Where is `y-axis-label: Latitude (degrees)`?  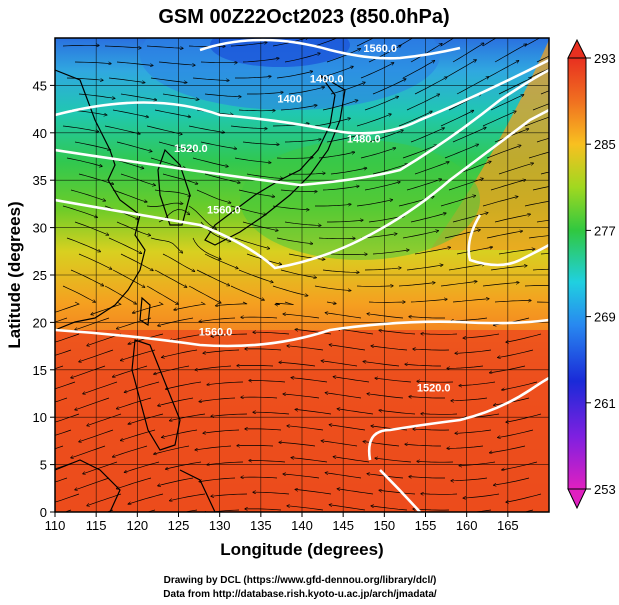 y-axis-label: Latitude (degrees) is located at coordinates (14, 274).